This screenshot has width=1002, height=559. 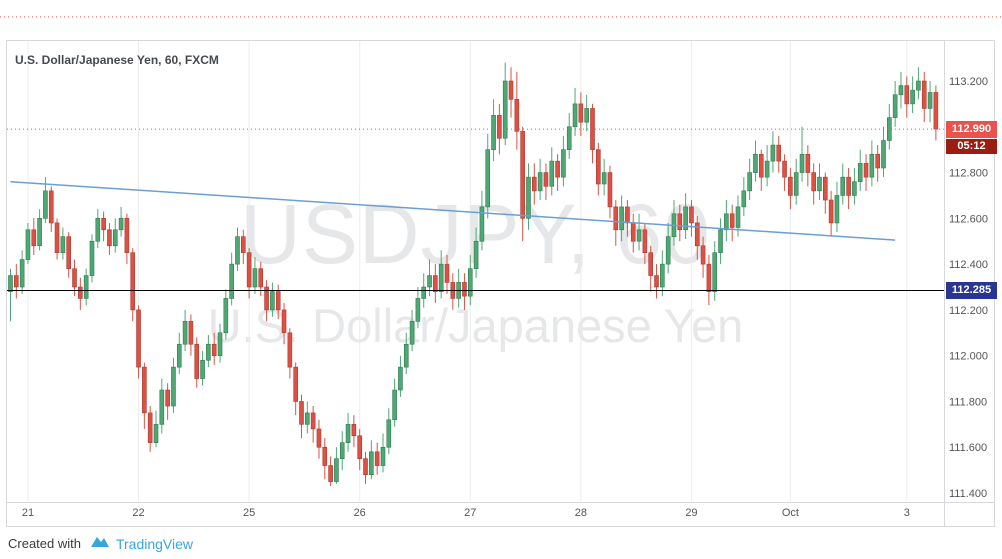 What do you see at coordinates (501, 543) in the screenshot?
I see `attribution-bar: Created with TradingView` at bounding box center [501, 543].